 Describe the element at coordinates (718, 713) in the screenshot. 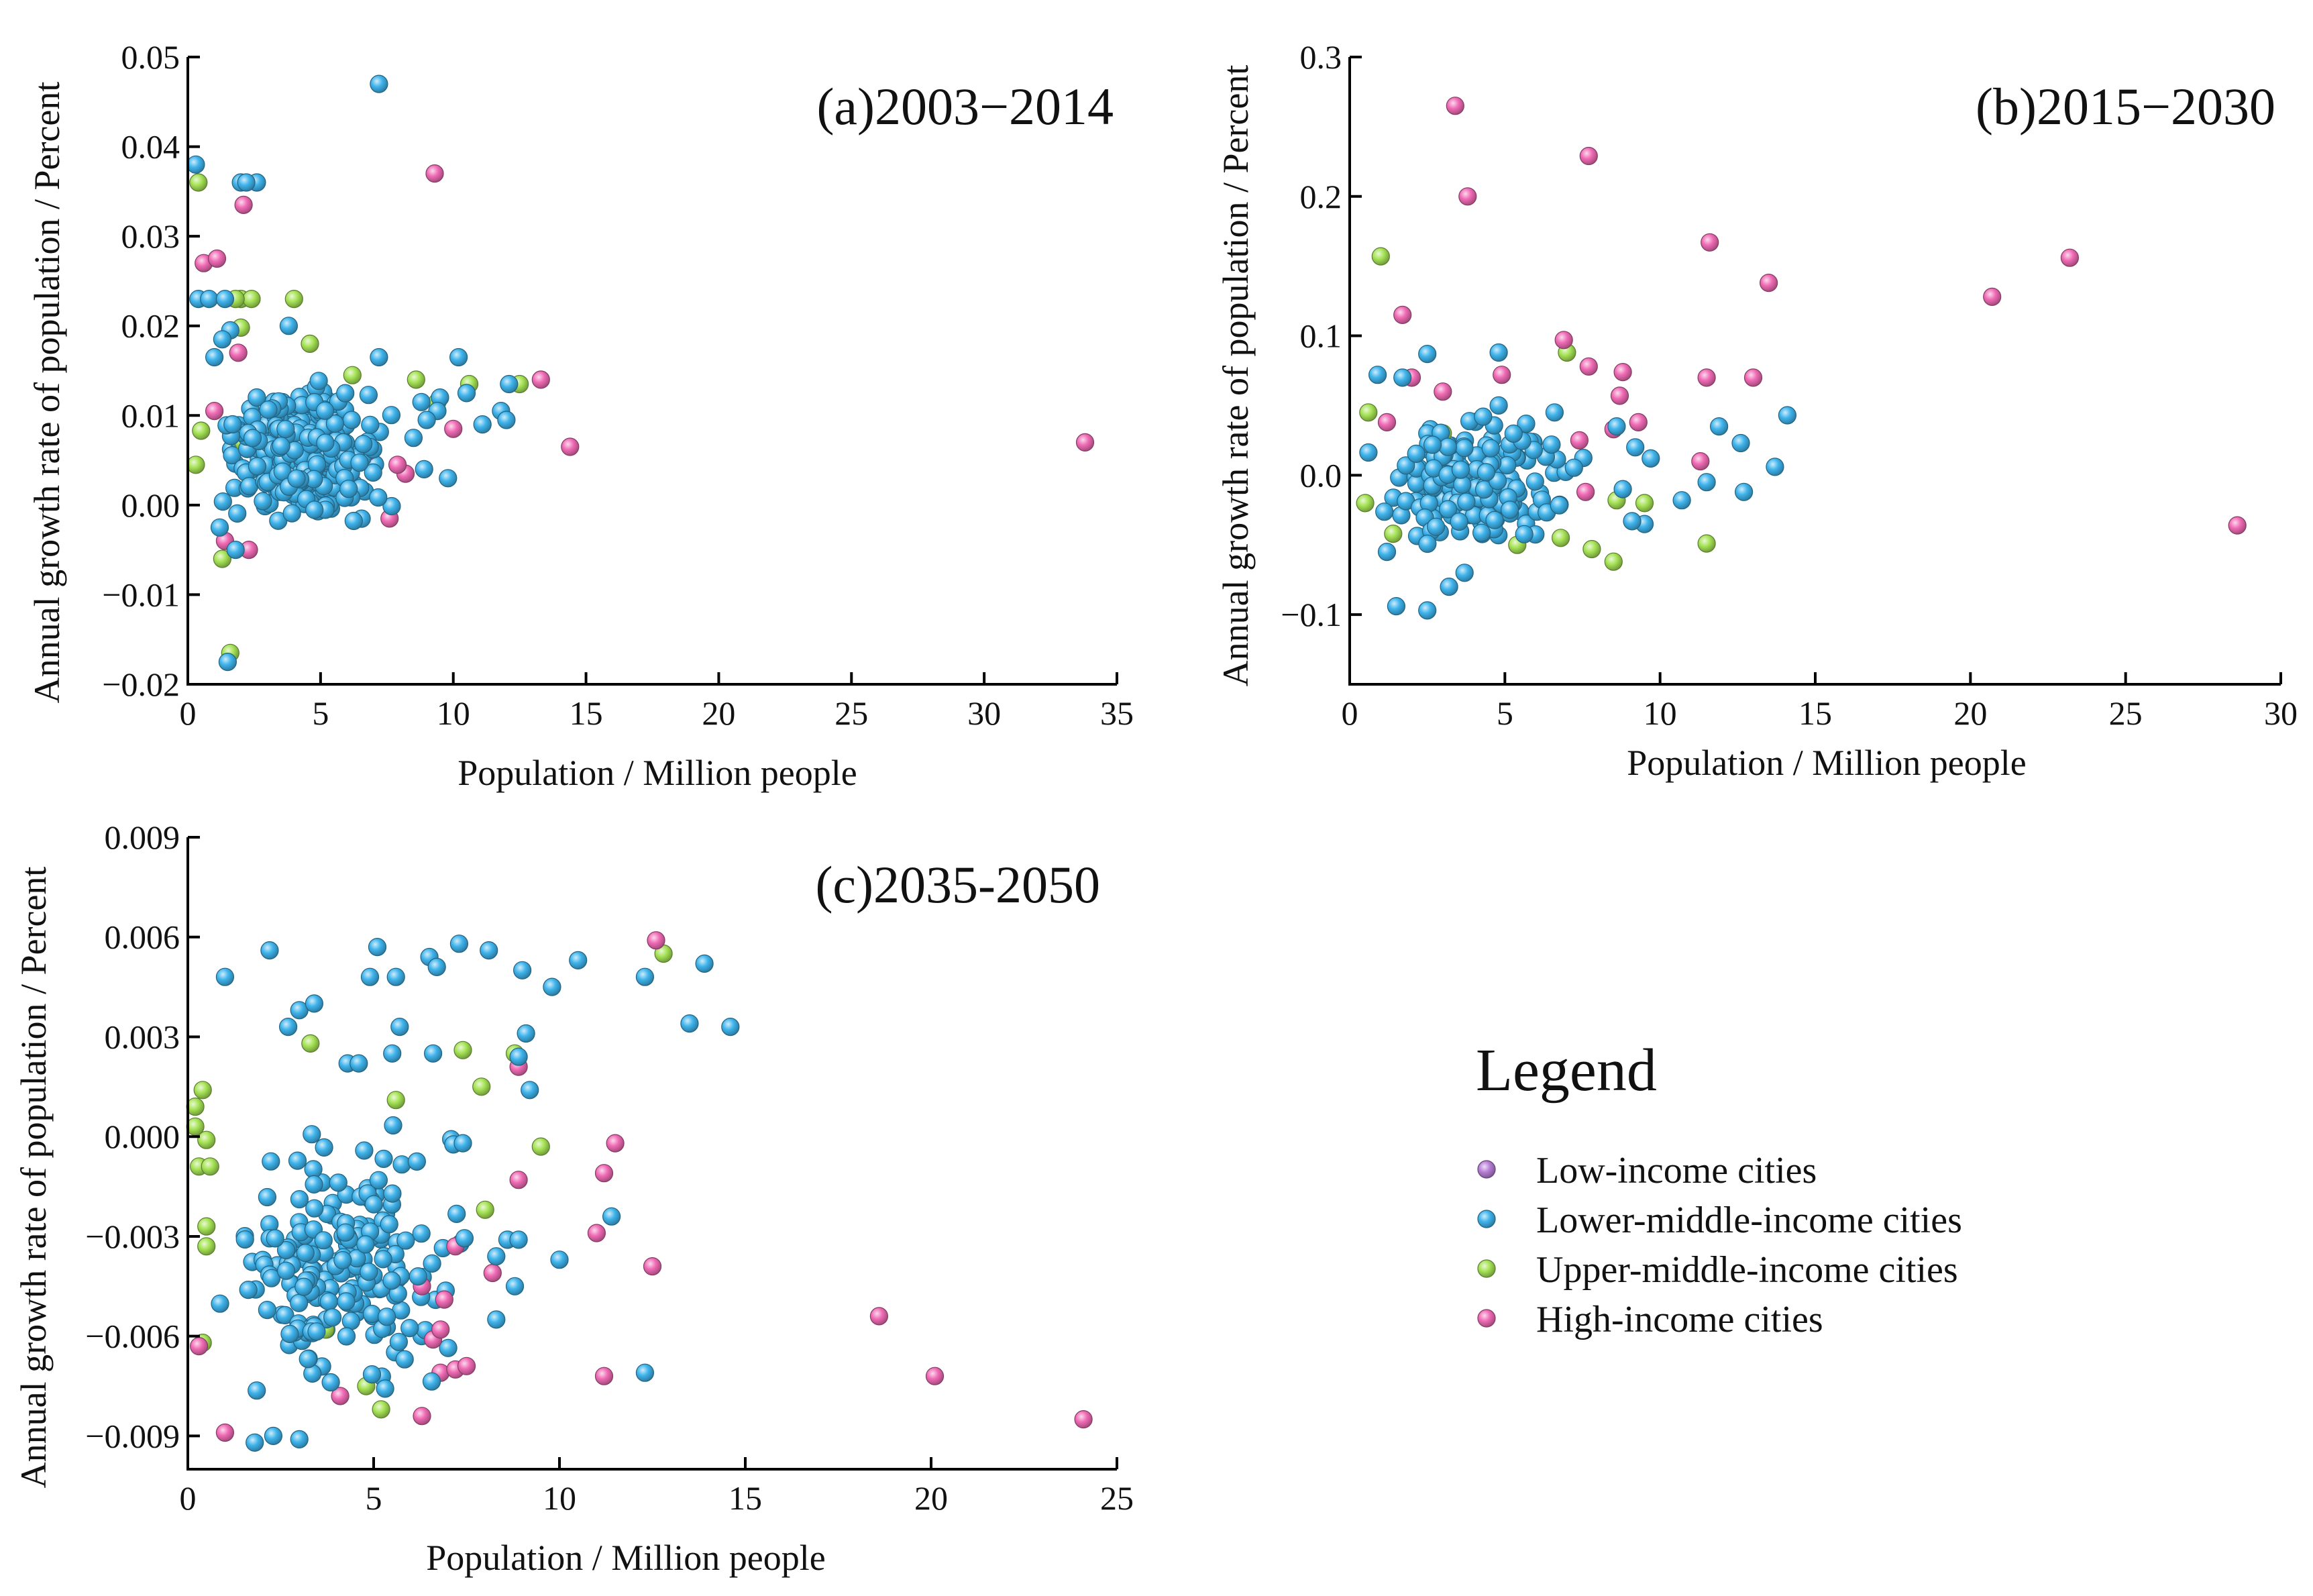

I see `x-tick-label: 20` at that location.